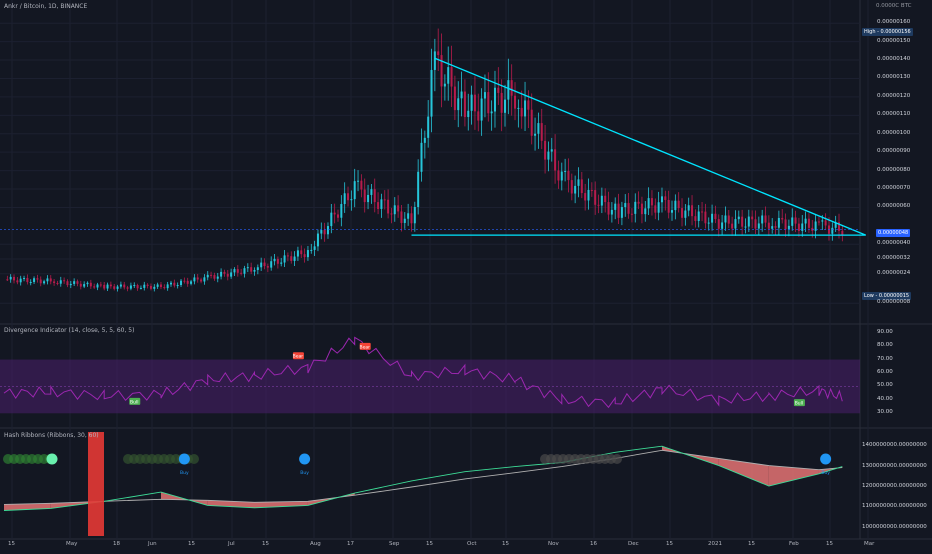 The width and height of the screenshot is (932, 554). Describe the element at coordinates (894, 206) in the screenshot. I see `price-tick-label: 0.00000060` at that location.